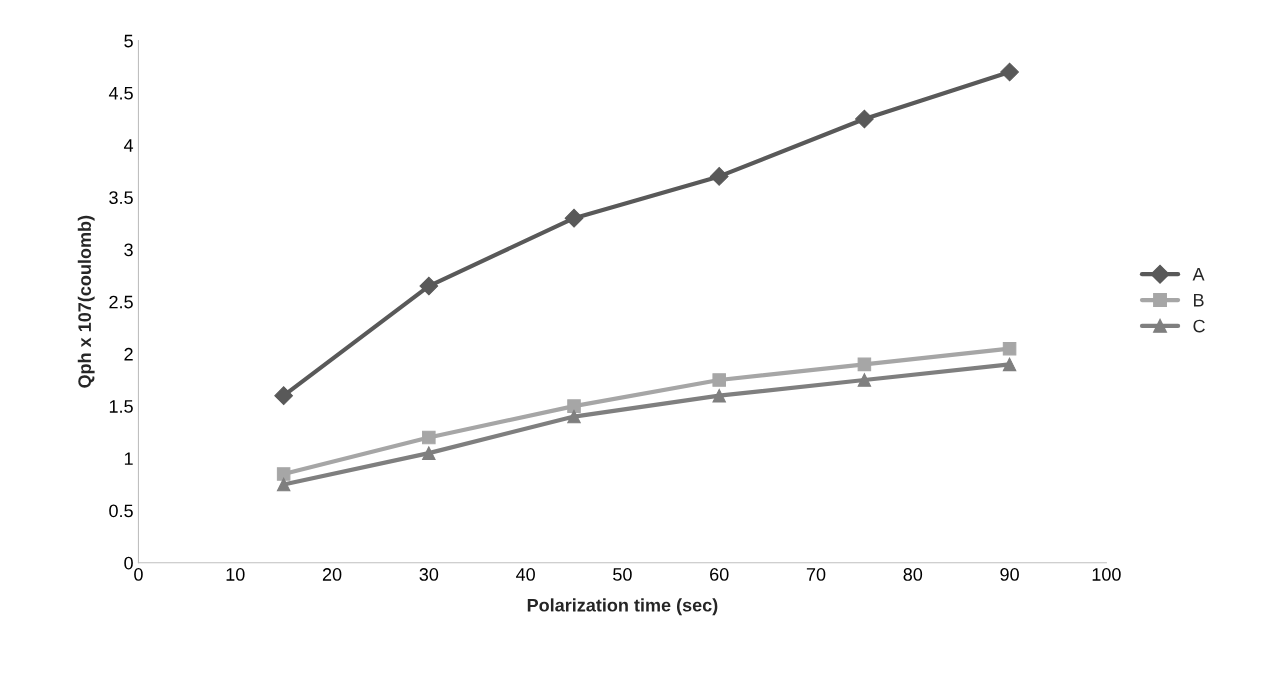 The image size is (1282, 678). Describe the element at coordinates (121, 511) in the screenshot. I see `y-tick-label: 0.5` at that location.